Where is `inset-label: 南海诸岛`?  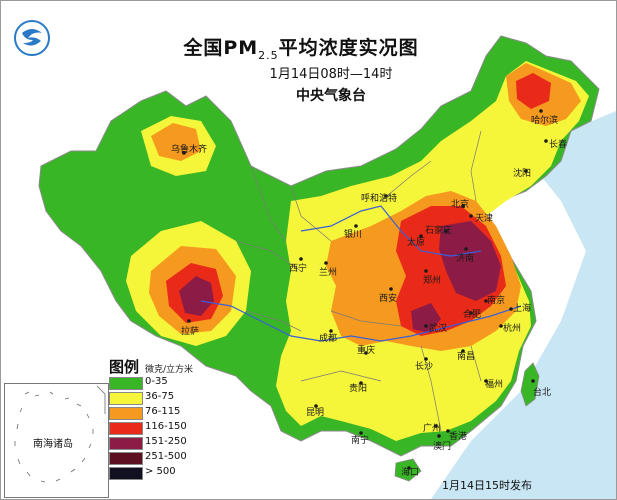
inset-label: 南海诸岛 is located at coordinates (53, 444).